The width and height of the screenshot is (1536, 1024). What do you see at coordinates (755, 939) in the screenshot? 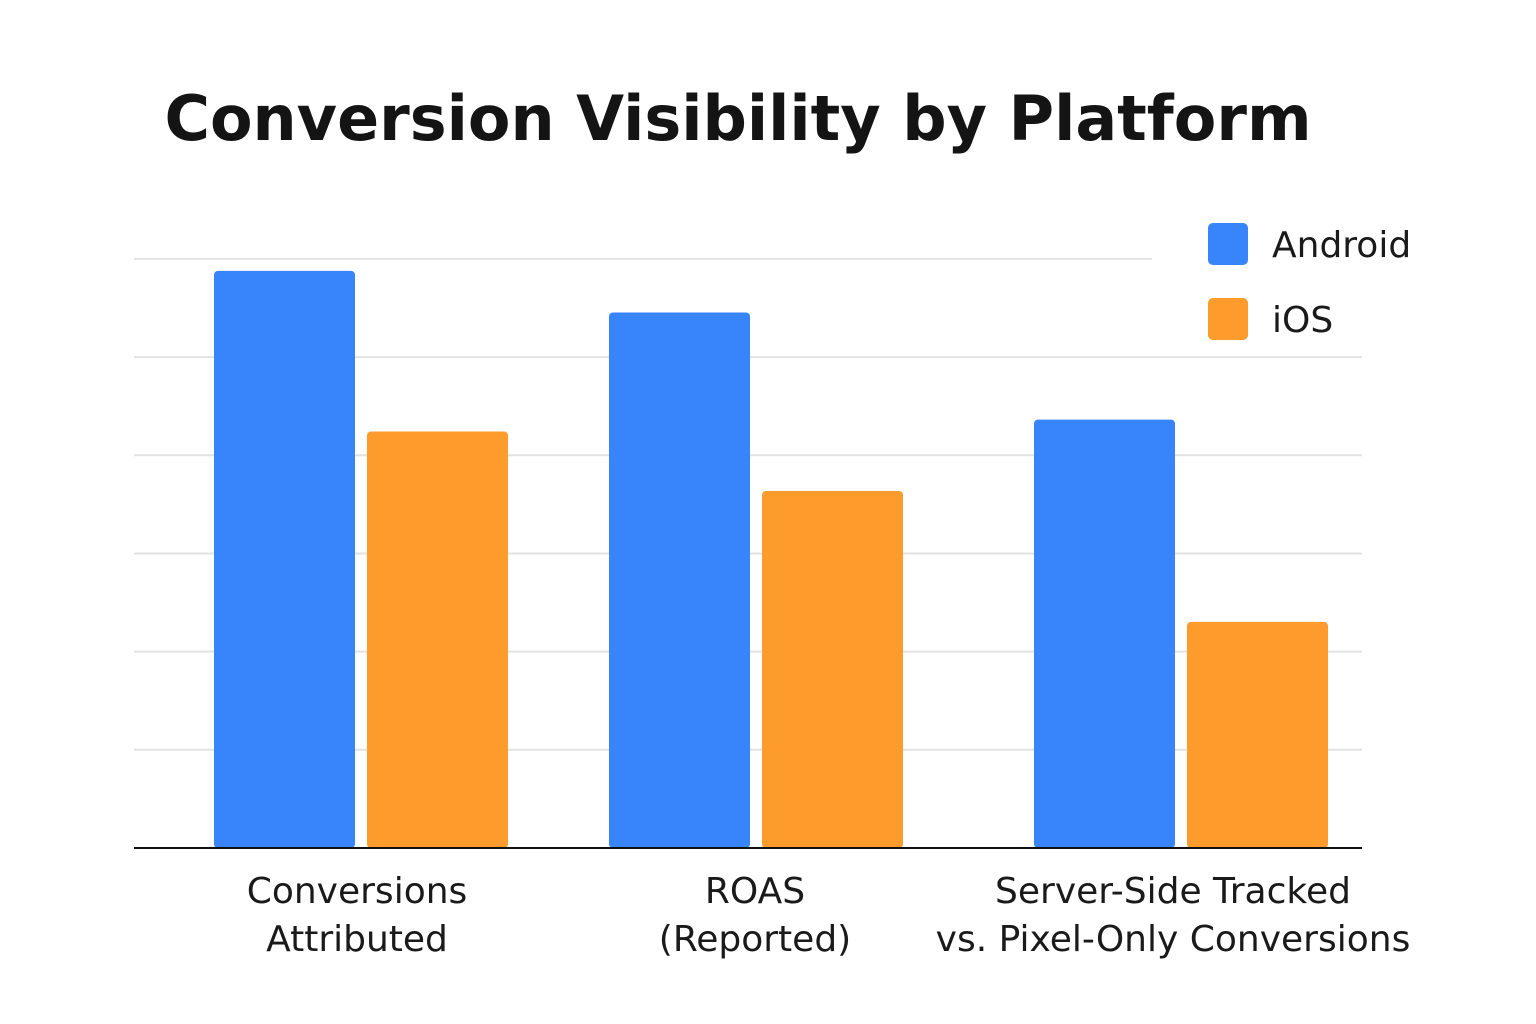
I see `x-tick-label: (Reported)` at bounding box center [755, 939].